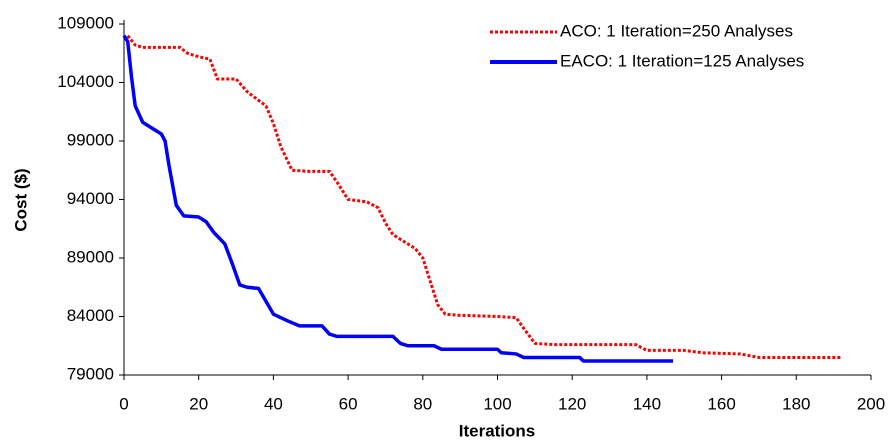 Image resolution: width=893 pixels, height=448 pixels. Describe the element at coordinates (90, 198) in the screenshot. I see `y-tick-label: 94000` at that location.